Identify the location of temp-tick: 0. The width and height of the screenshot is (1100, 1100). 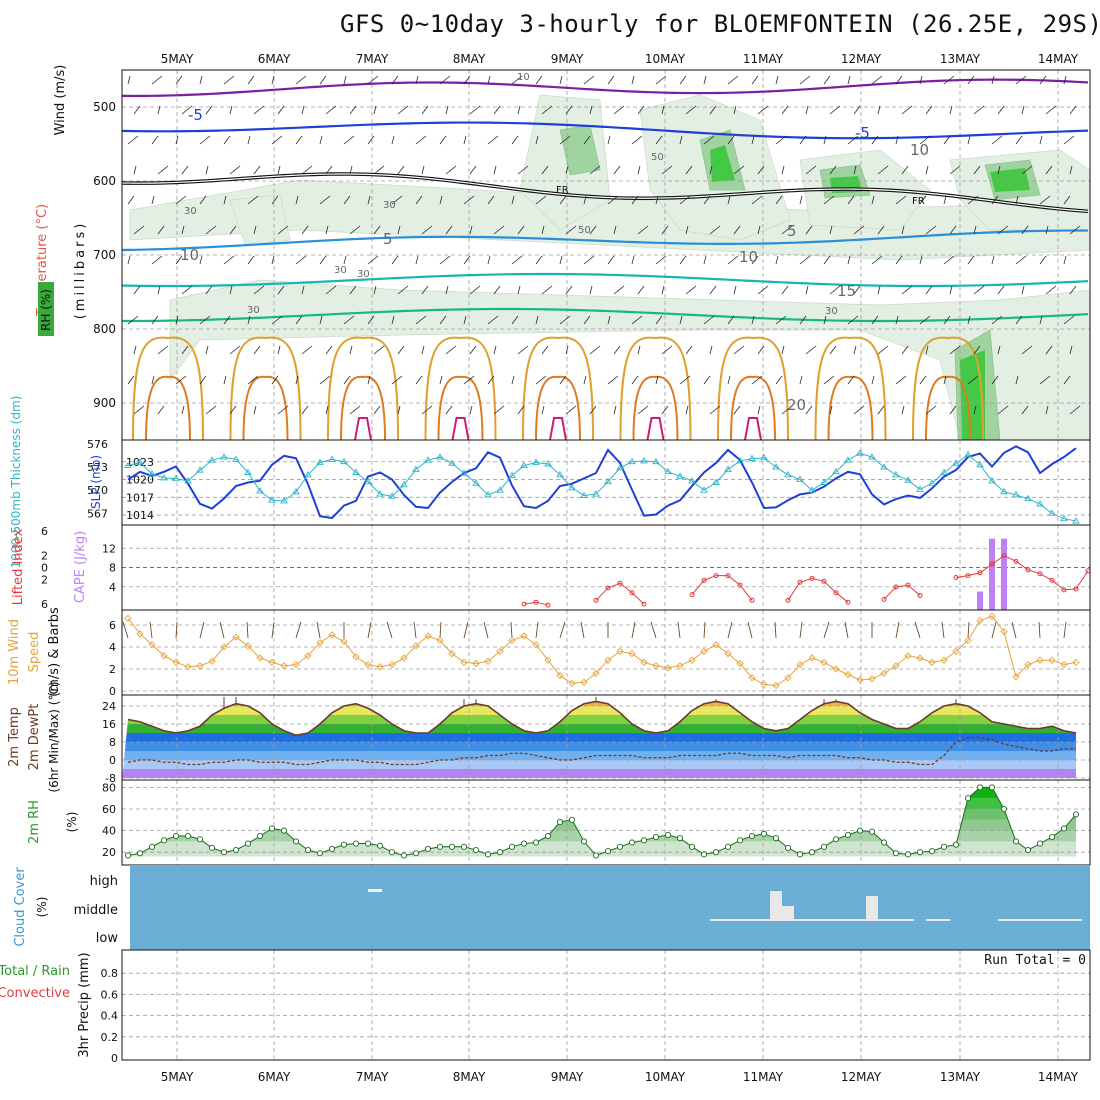
(112, 760).